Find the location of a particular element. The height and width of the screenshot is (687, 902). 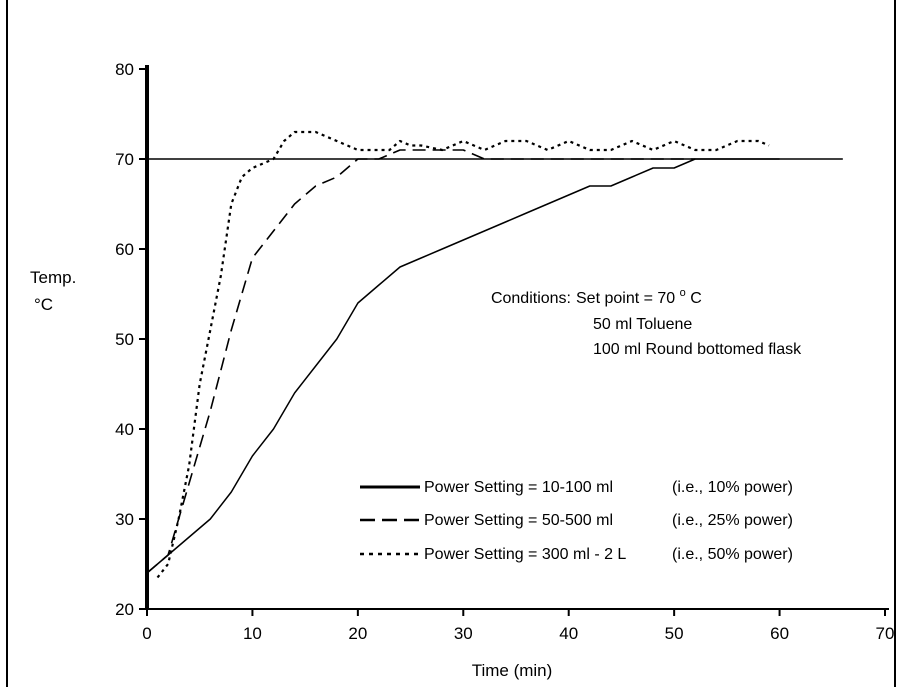

legend-label: Power Setting = 50-500 ml is located at coordinates (518, 520).